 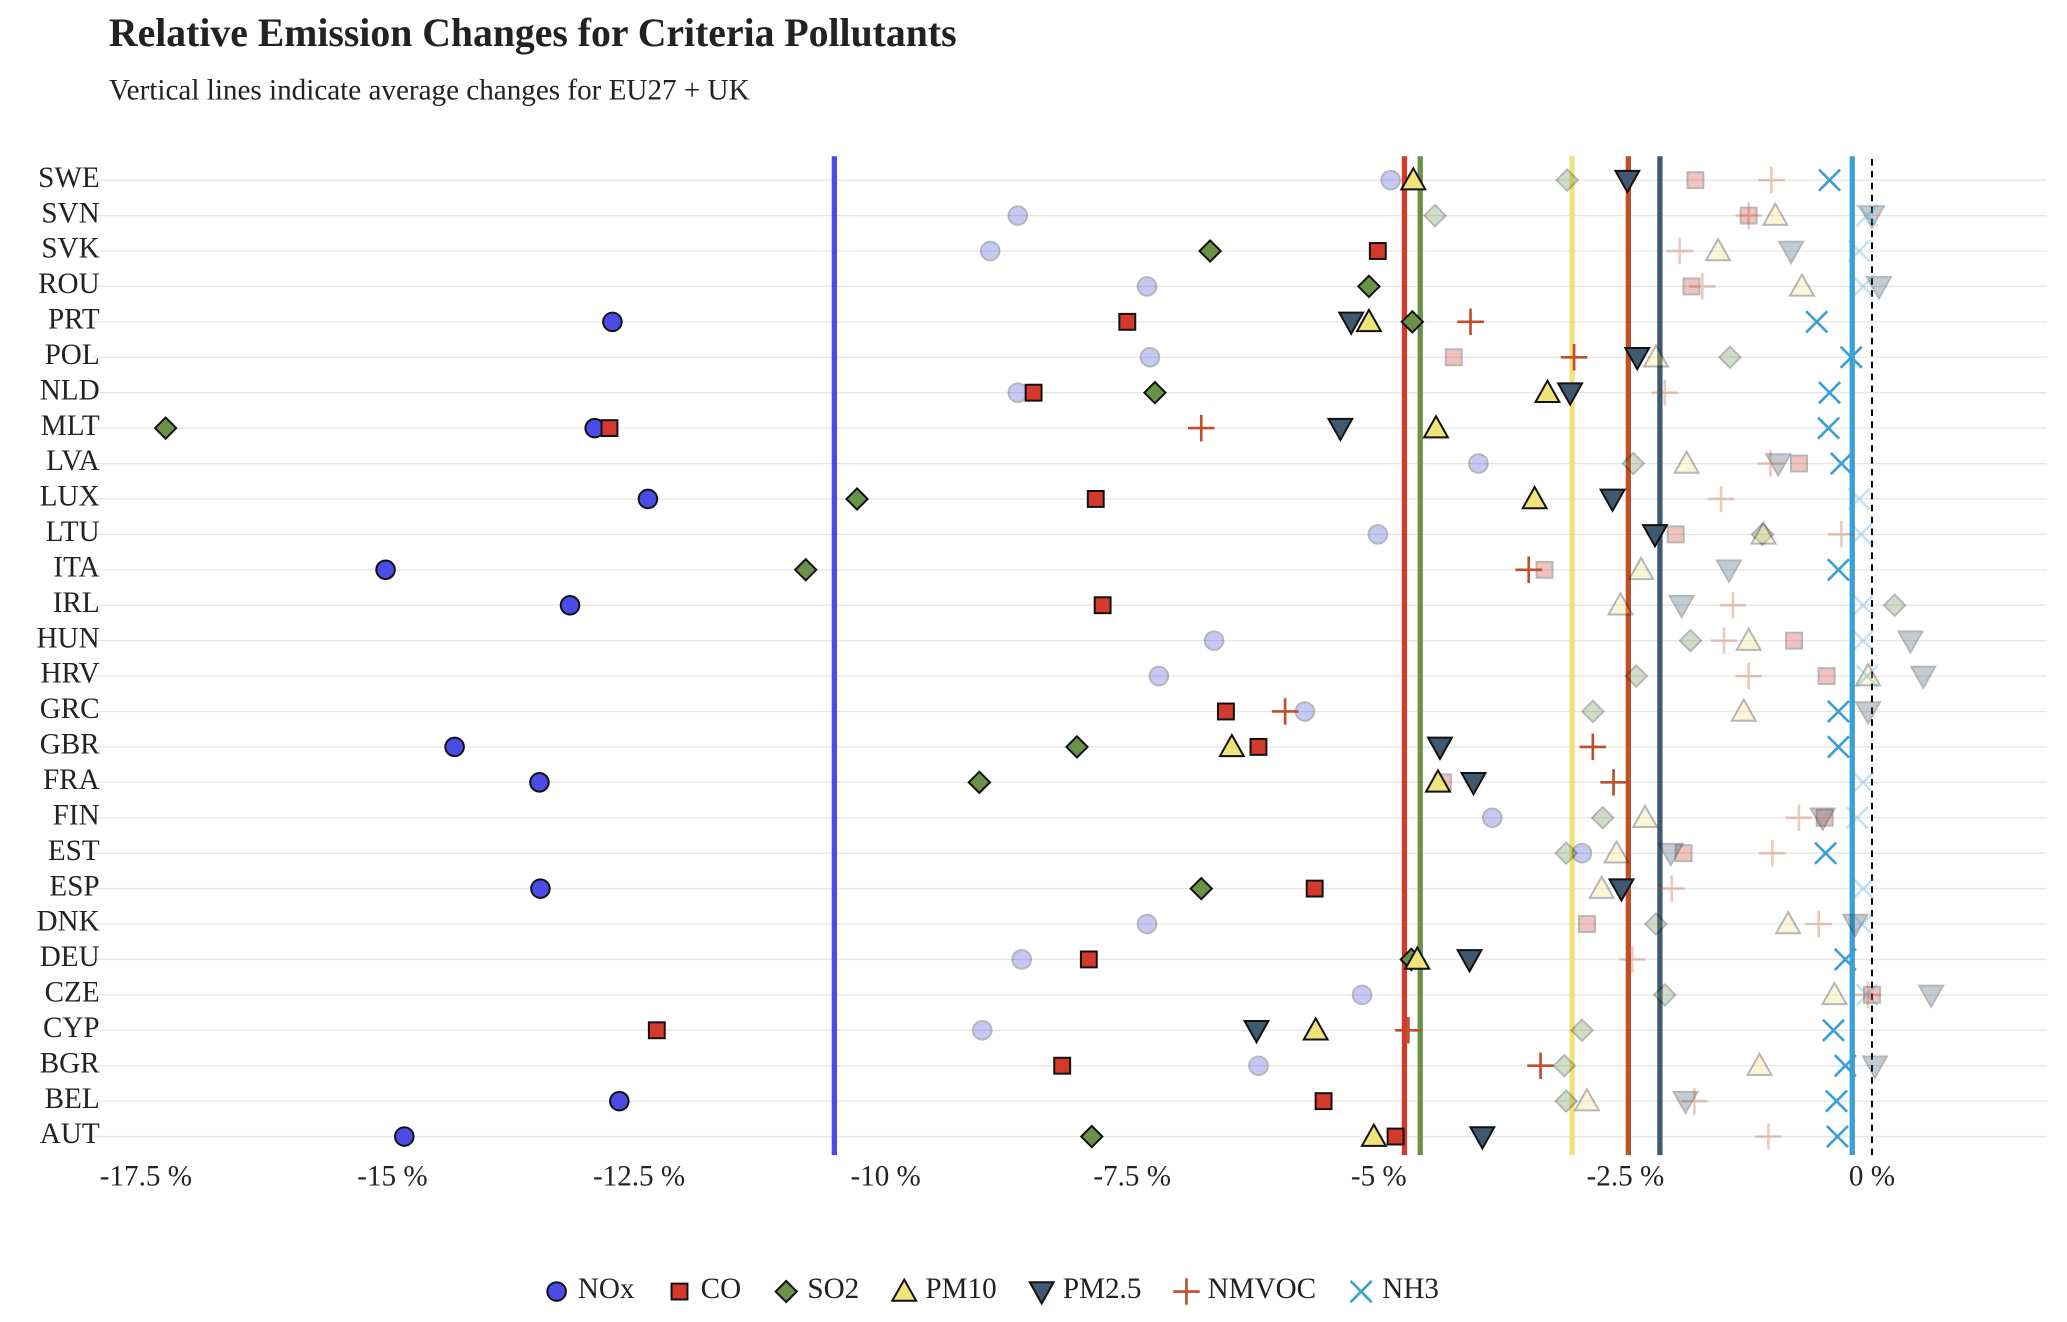 What do you see at coordinates (68, 284) in the screenshot?
I see `y-tick-label: ROU` at bounding box center [68, 284].